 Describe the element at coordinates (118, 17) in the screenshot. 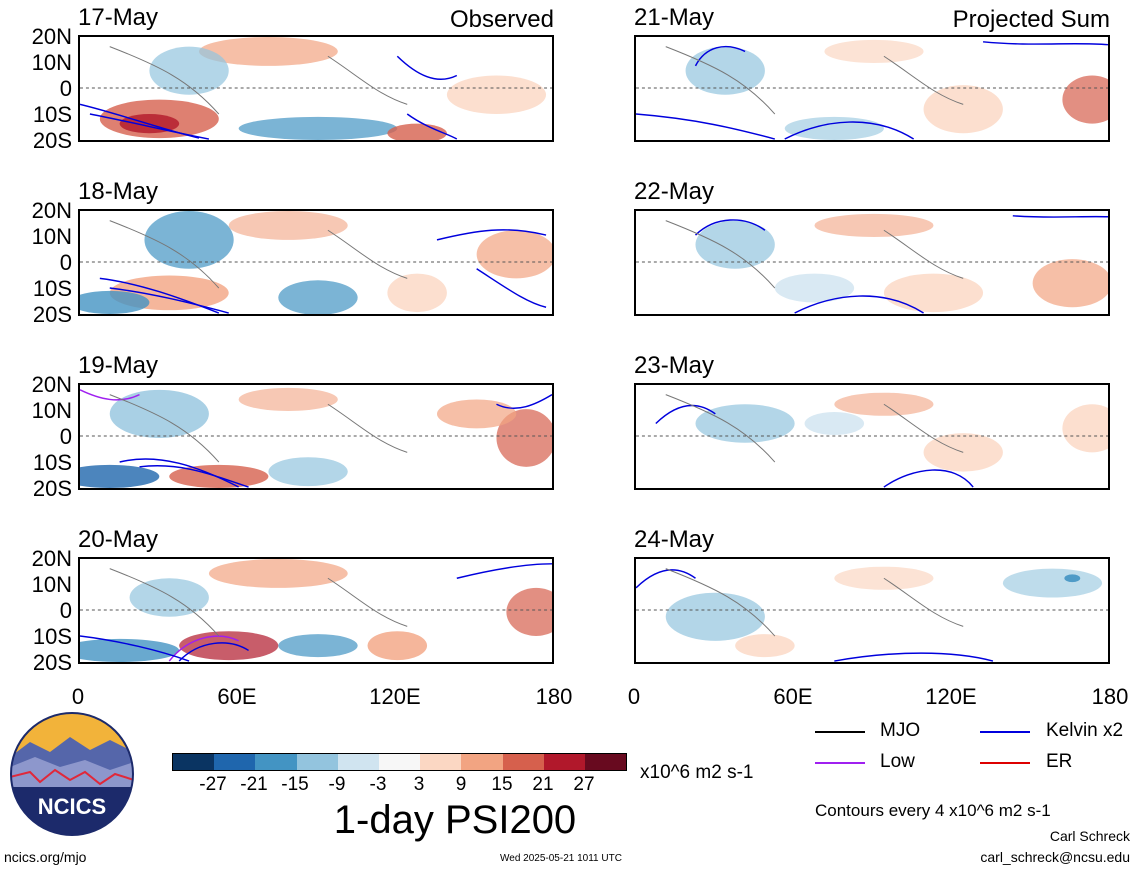

I see `panel-date-label: 17-May` at that location.